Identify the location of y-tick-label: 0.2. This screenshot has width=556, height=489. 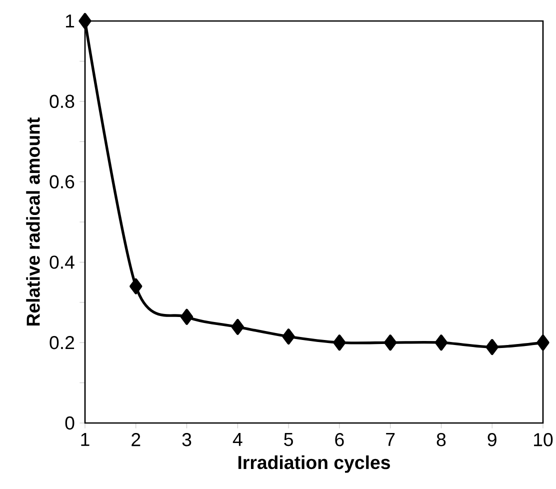
(62, 343).